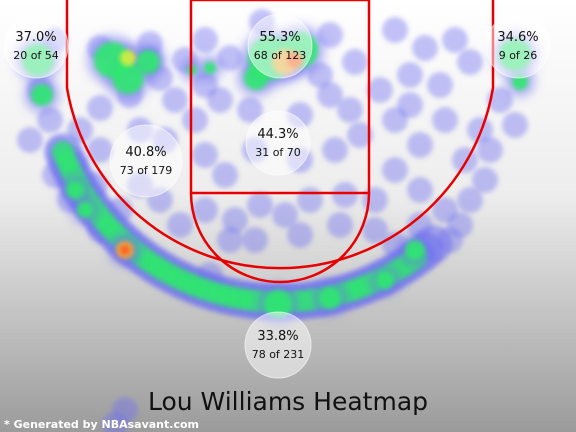 This screenshot has width=576, height=432. Describe the element at coordinates (288, 401) in the screenshot. I see `chart-title: Lou Williams Heatmap` at that location.